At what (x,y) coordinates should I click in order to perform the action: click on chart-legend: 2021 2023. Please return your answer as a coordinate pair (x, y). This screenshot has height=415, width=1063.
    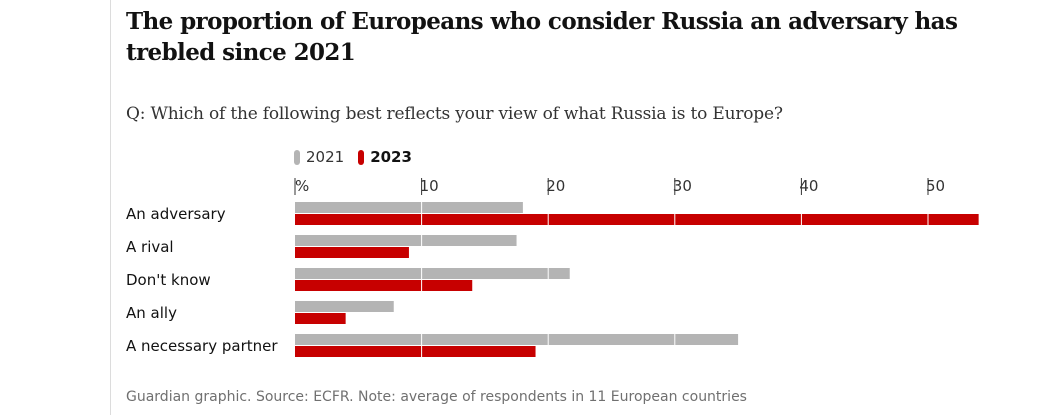
    Looking at the image, I should click on (360, 157).